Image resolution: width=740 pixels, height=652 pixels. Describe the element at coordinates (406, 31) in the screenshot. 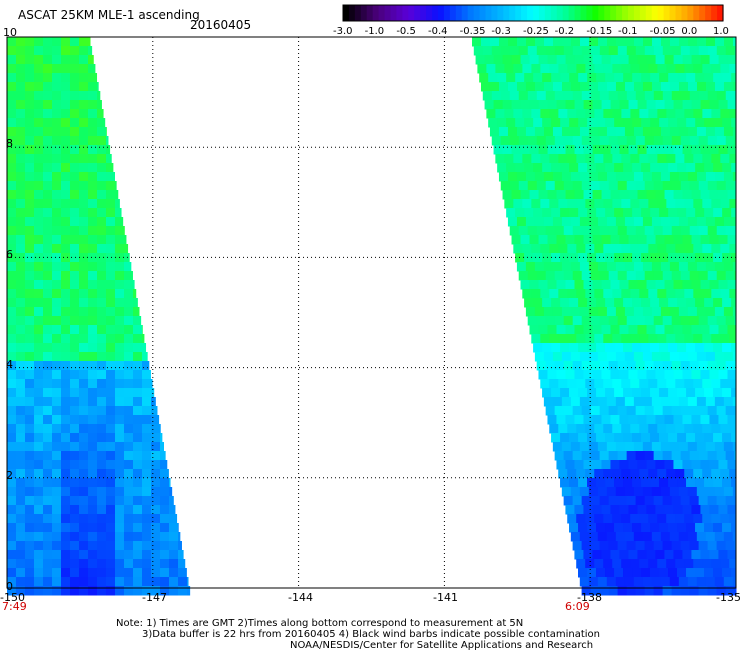

I see `colorbar-label: -0.5` at that location.